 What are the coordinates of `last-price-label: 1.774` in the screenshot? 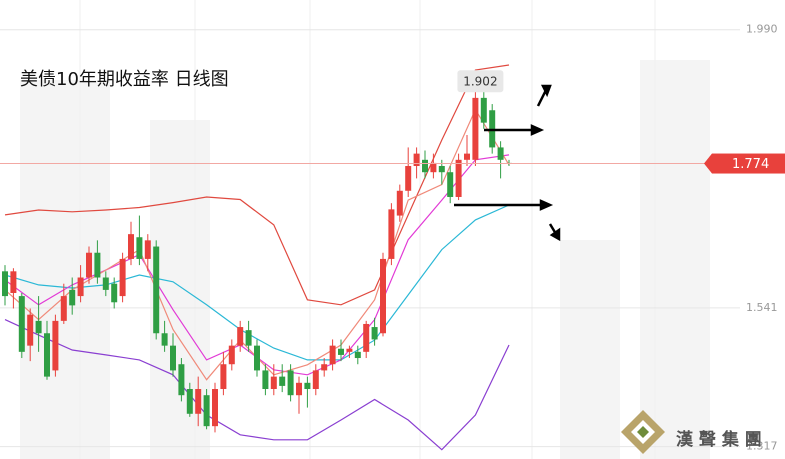 It's located at (750, 164).